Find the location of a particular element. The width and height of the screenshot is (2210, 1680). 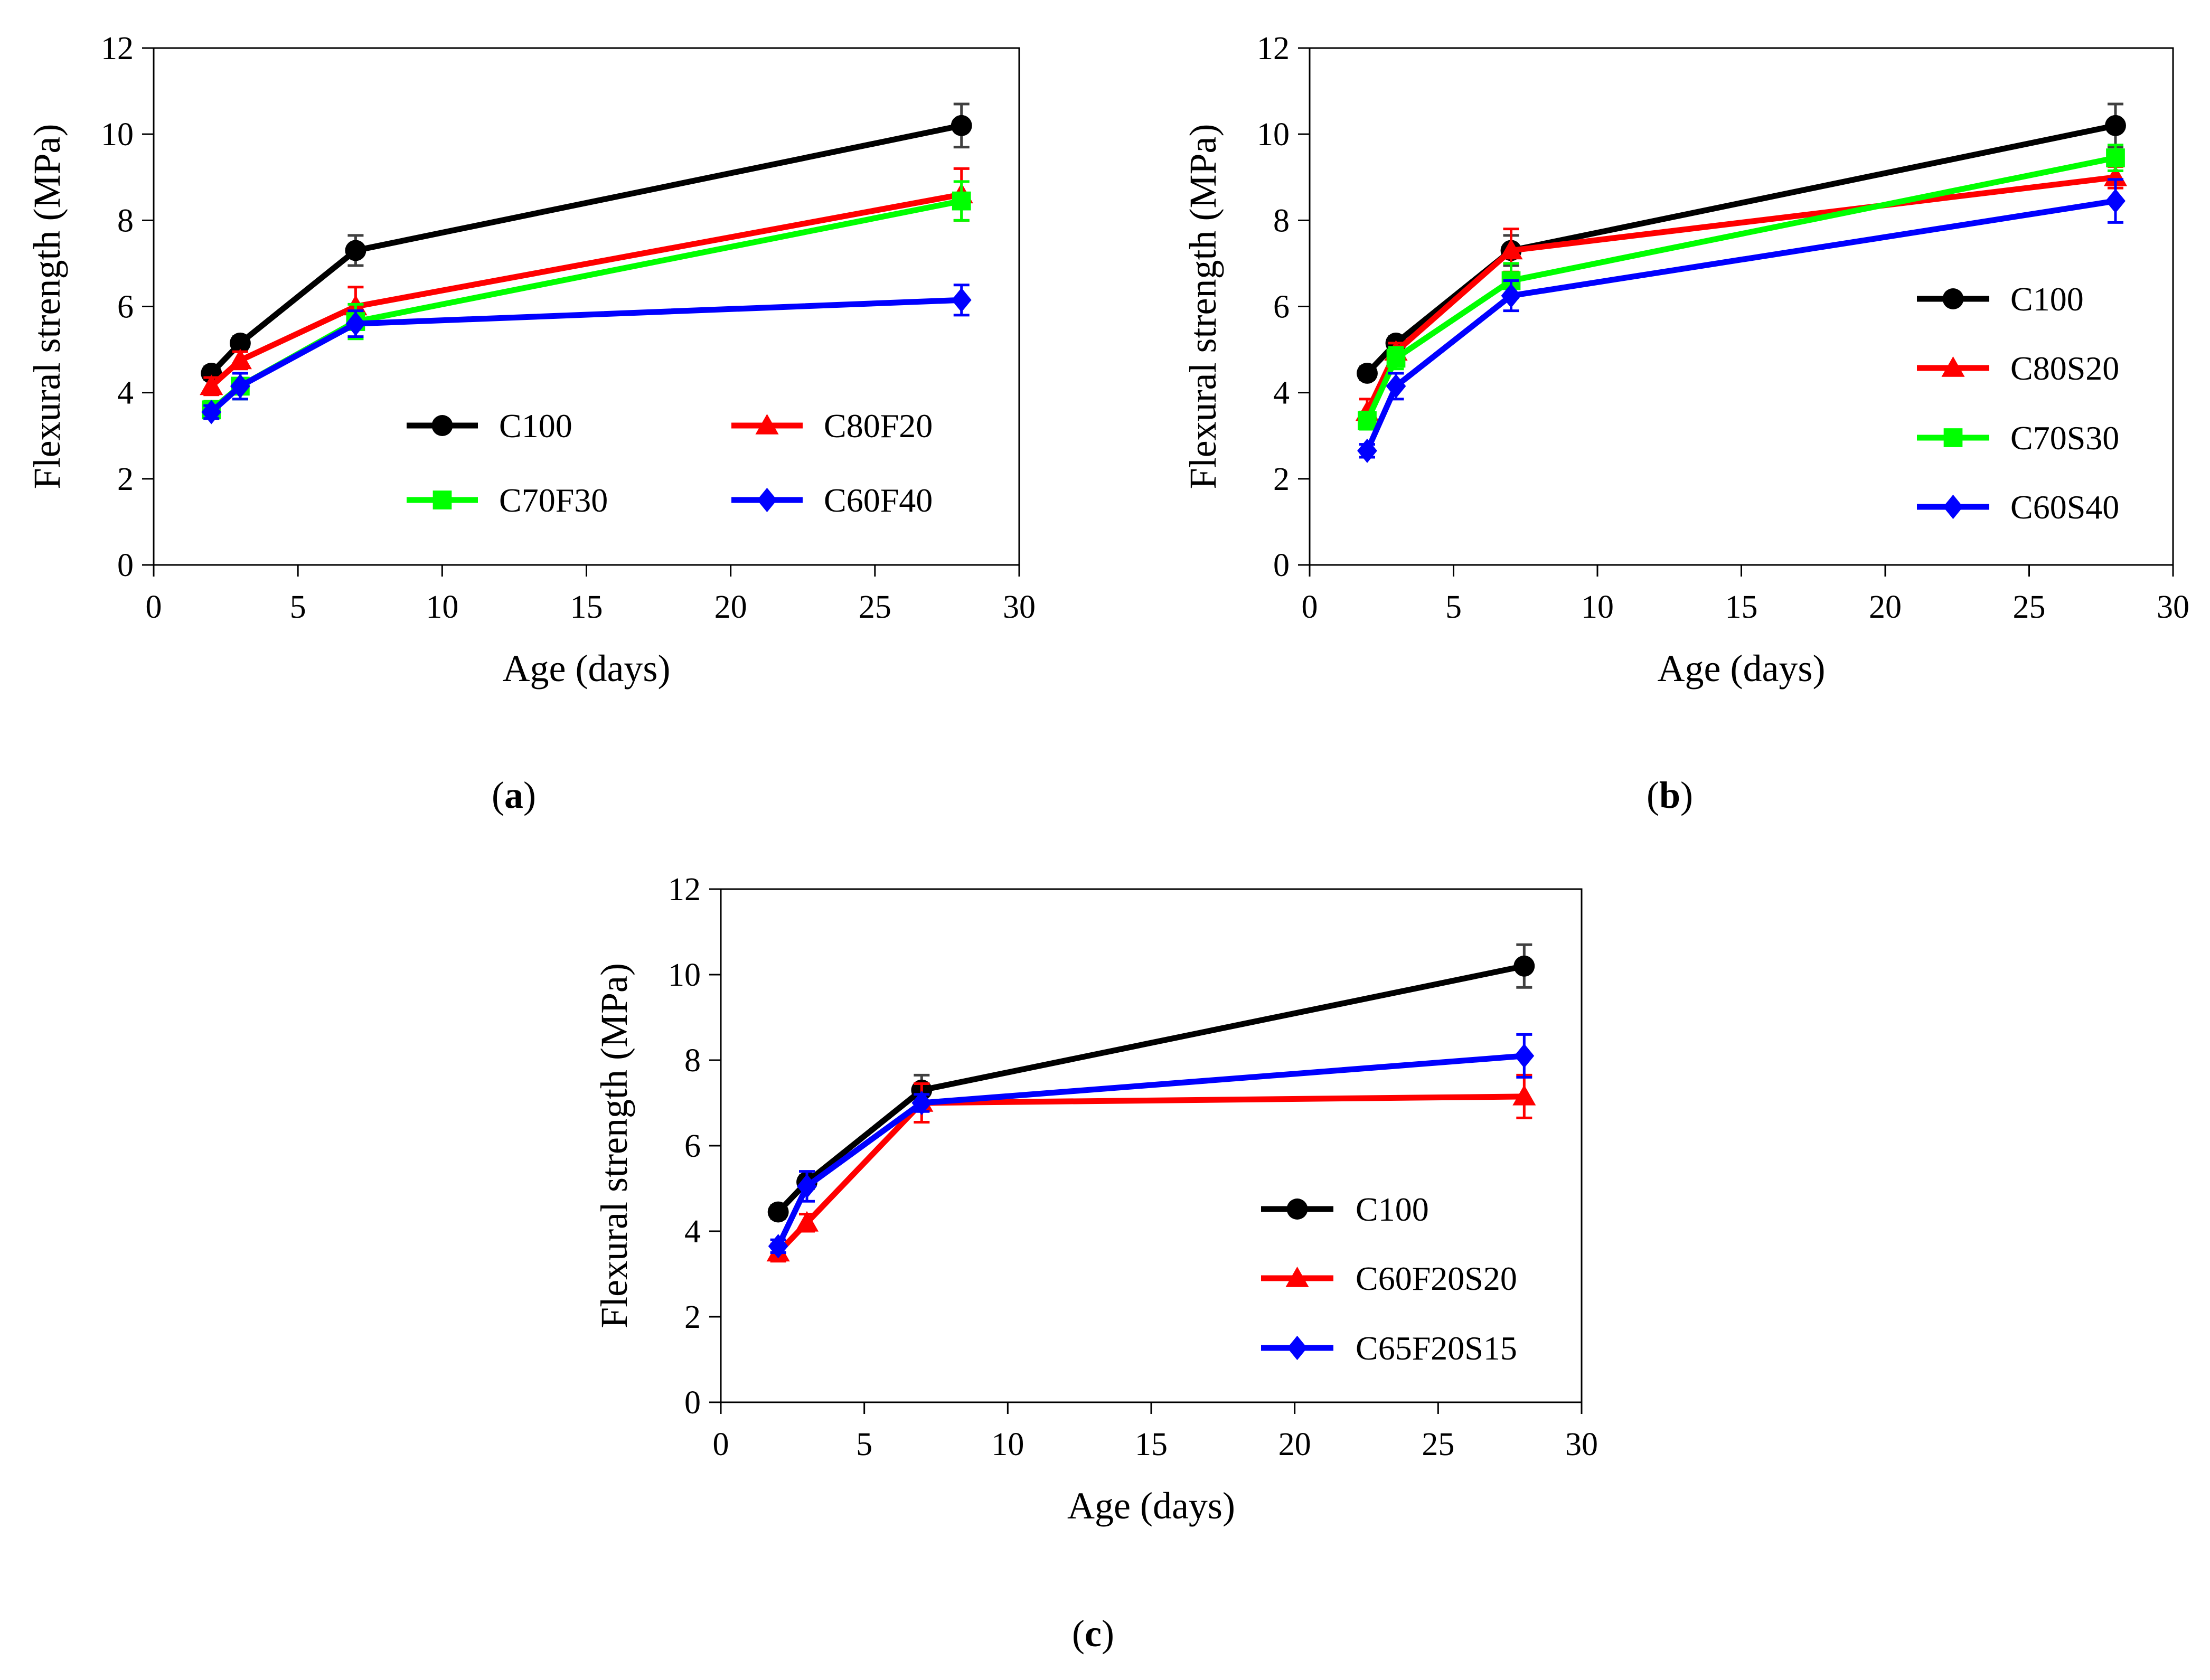

panel-label: (a) is located at coordinates (514, 795).